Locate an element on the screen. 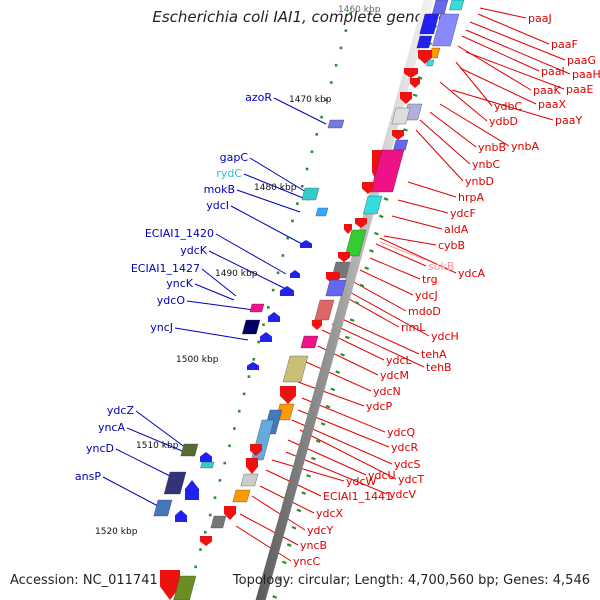 The height and width of the screenshot is (600, 600). gene-label: yncJ is located at coordinates (161, 327).